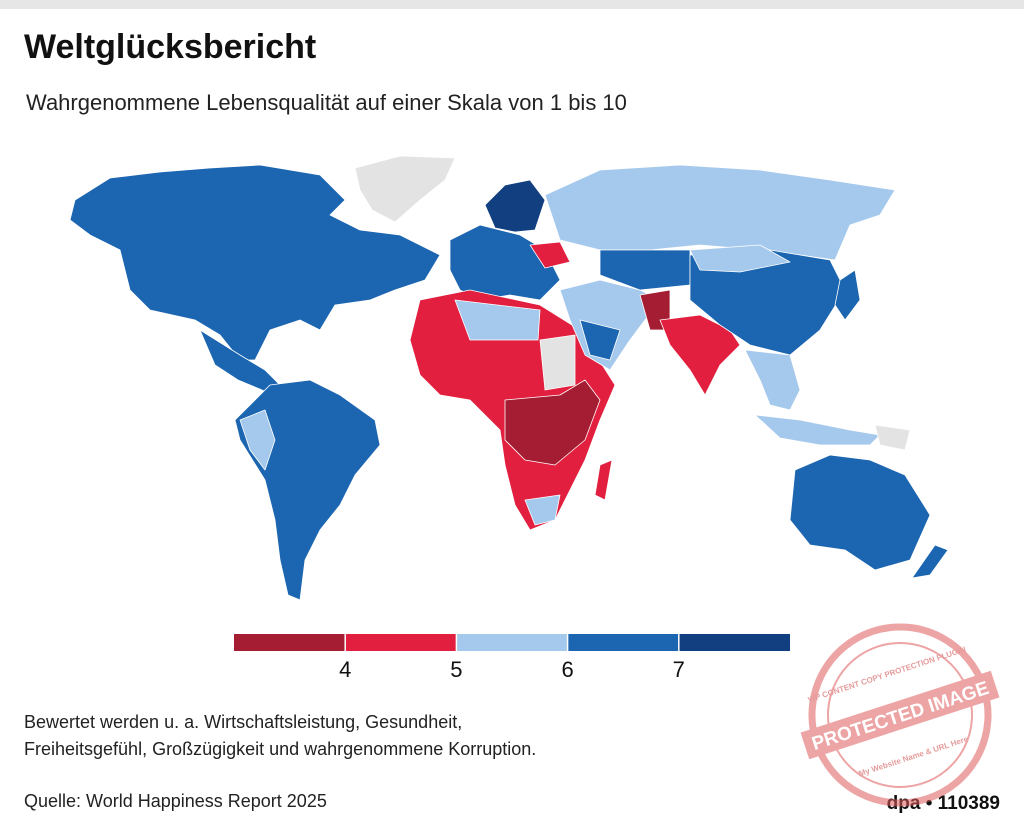  What do you see at coordinates (345, 669) in the screenshot?
I see `legend-tick-label: 4` at bounding box center [345, 669].